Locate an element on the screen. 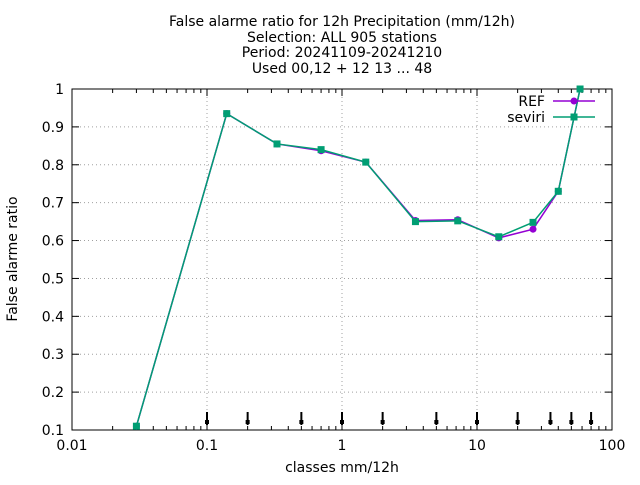 Image resolution: width=640 pixels, height=485 pixels. y-tick-label: 0.9 is located at coordinates (53, 128).